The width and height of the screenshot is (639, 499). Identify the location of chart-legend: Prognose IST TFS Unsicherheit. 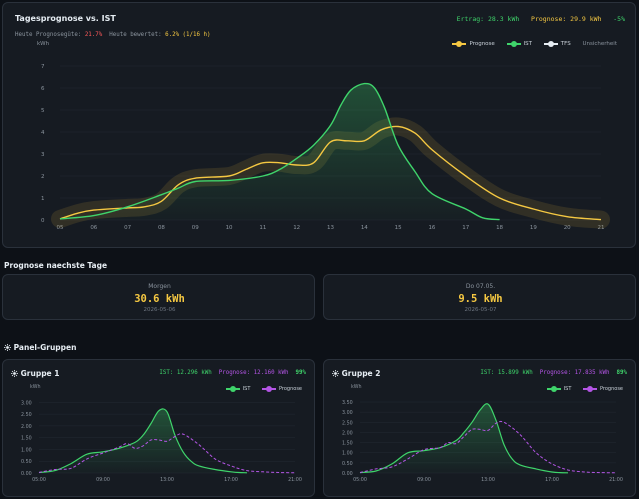
(529, 44).